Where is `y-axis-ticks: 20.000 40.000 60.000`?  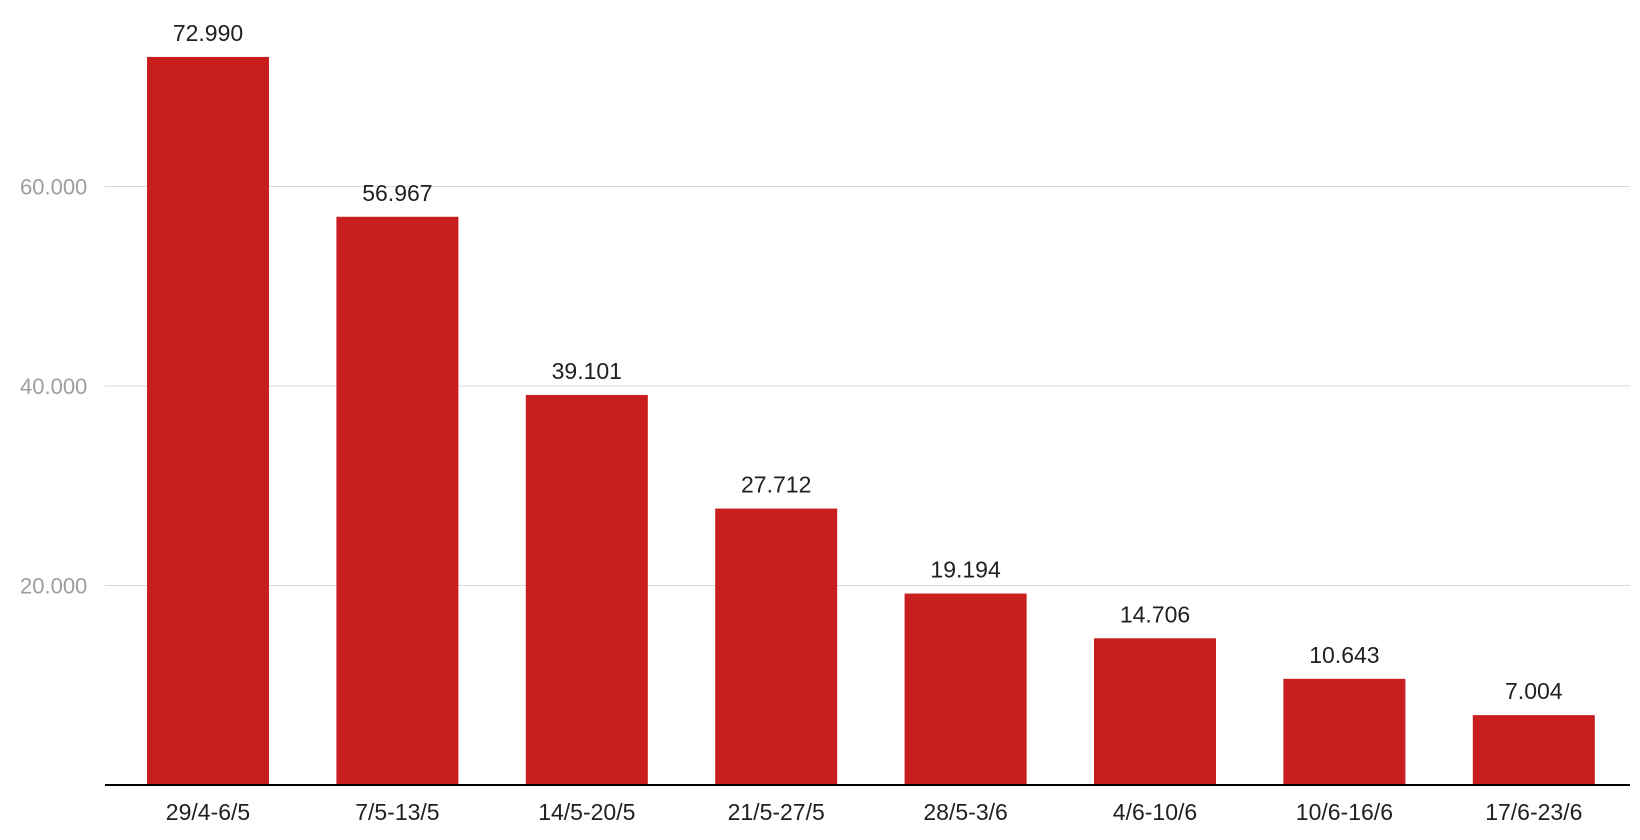 y-axis-ticks: 20.000 40.000 60.000 is located at coordinates (53, 387).